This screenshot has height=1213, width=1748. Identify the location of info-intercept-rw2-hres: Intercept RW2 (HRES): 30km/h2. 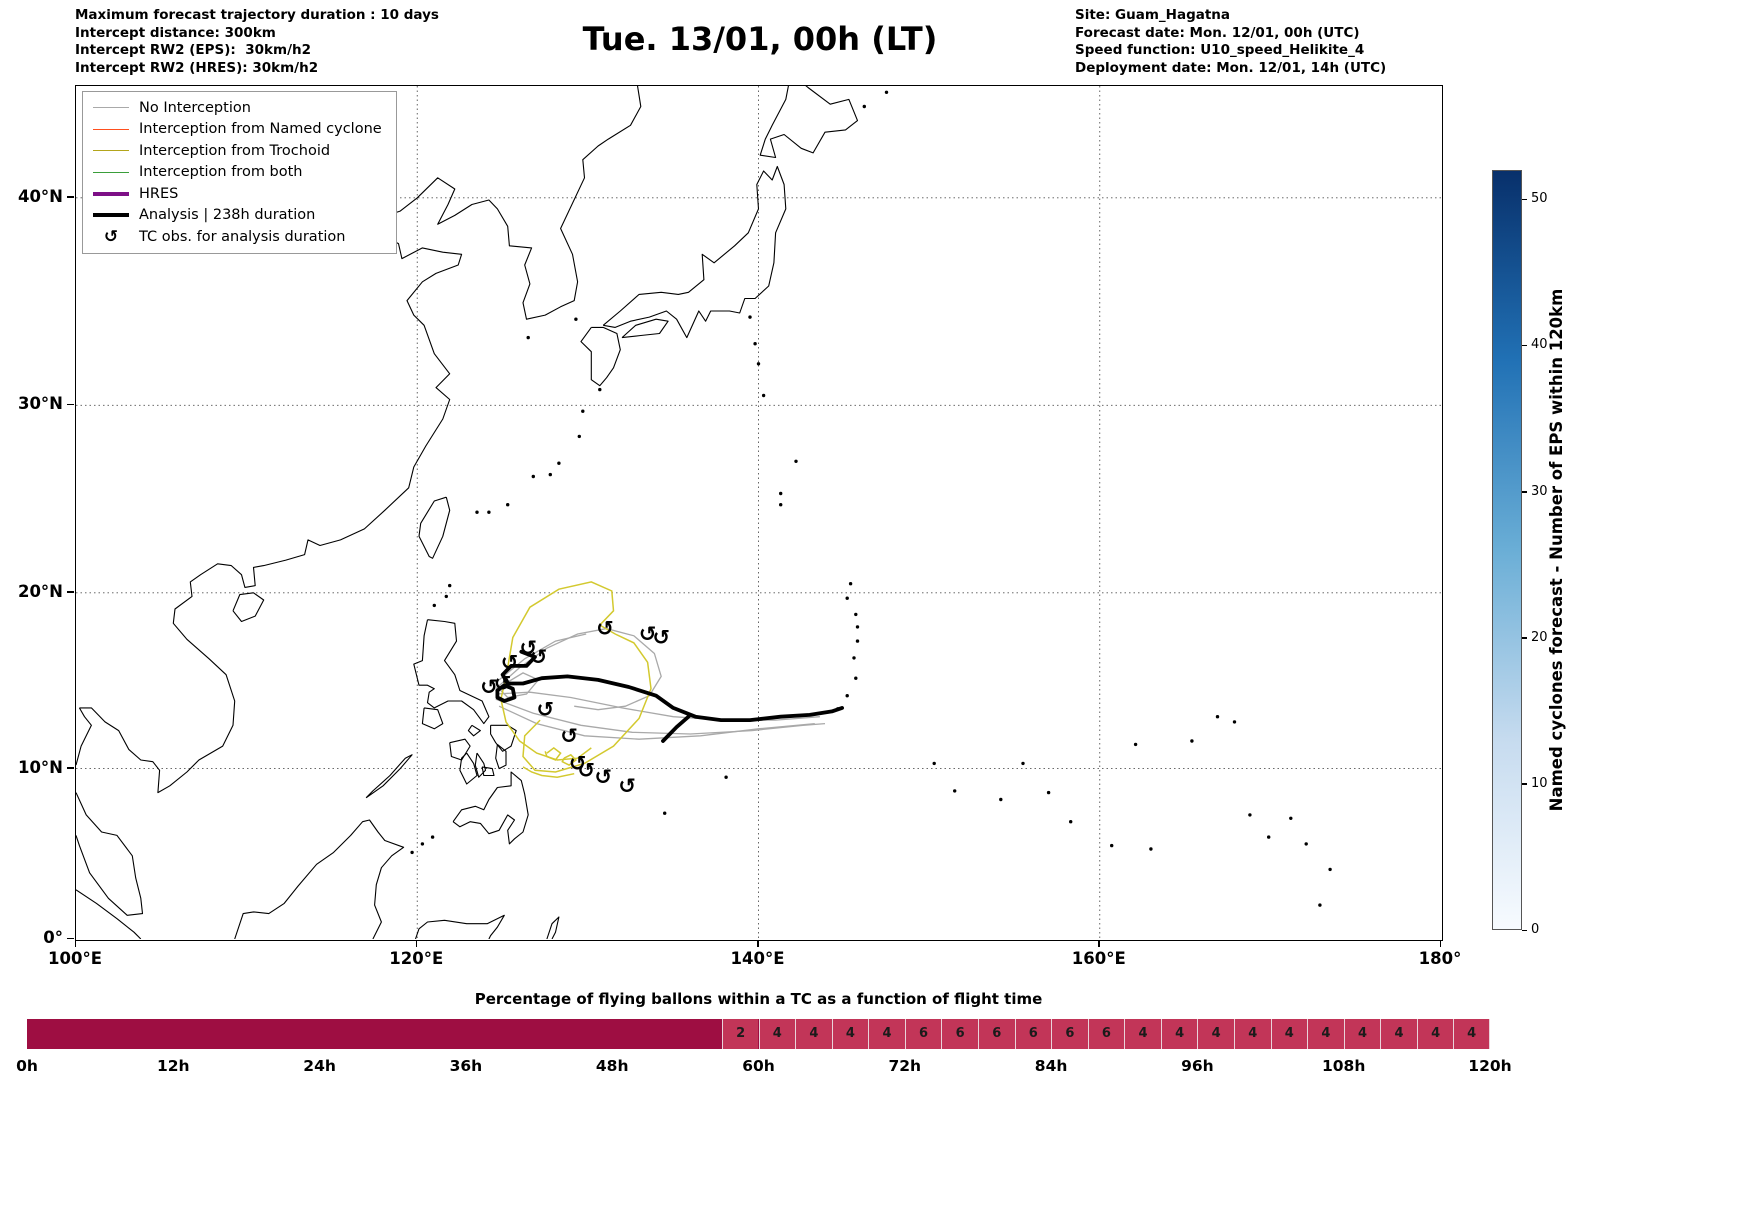
(197, 67).